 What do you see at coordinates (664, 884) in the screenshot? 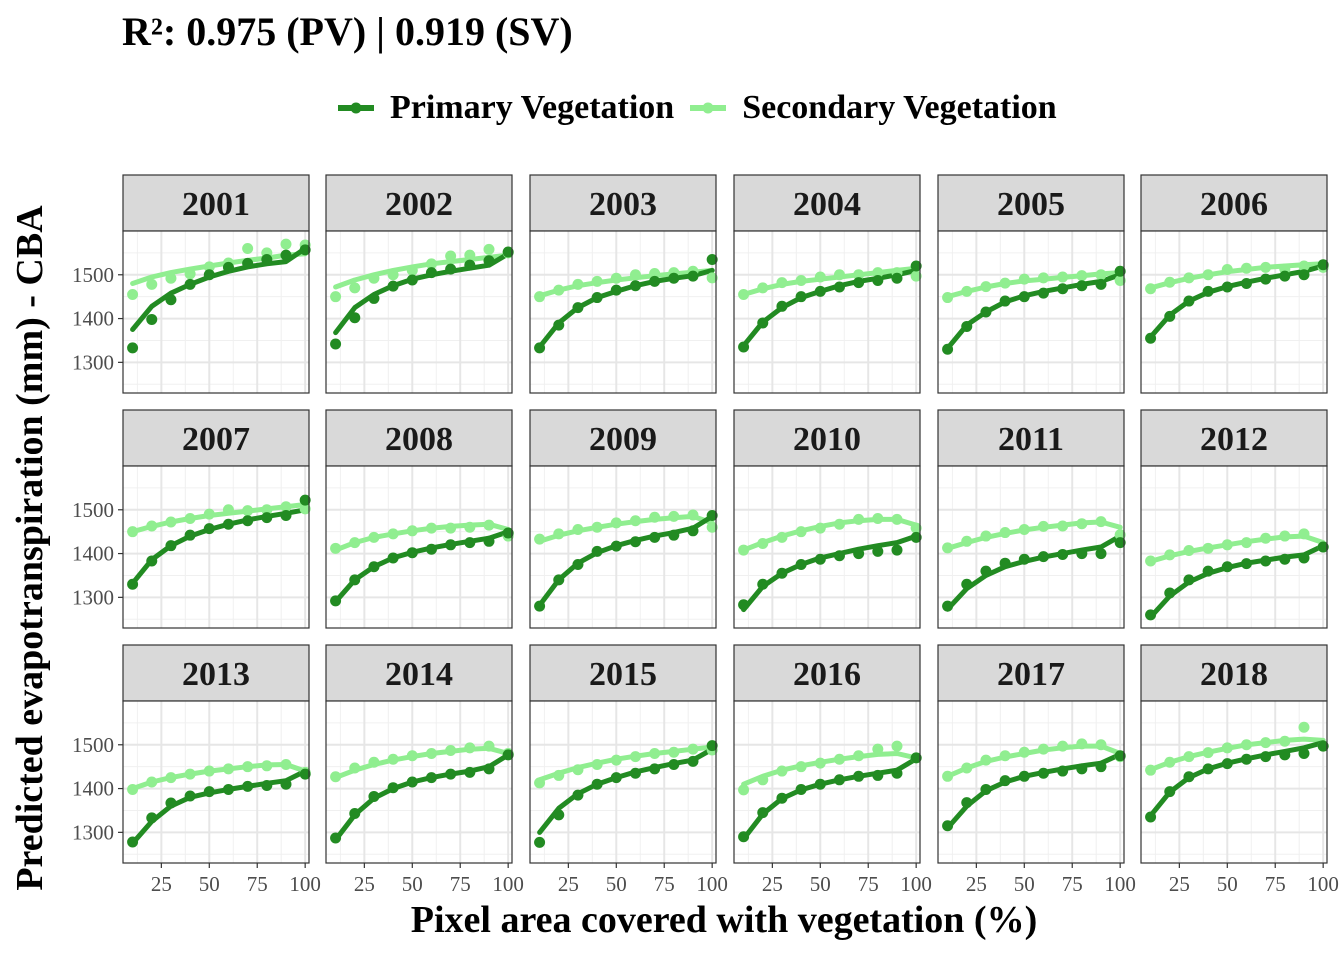
I see `x-tick-label: 75` at bounding box center [664, 884].